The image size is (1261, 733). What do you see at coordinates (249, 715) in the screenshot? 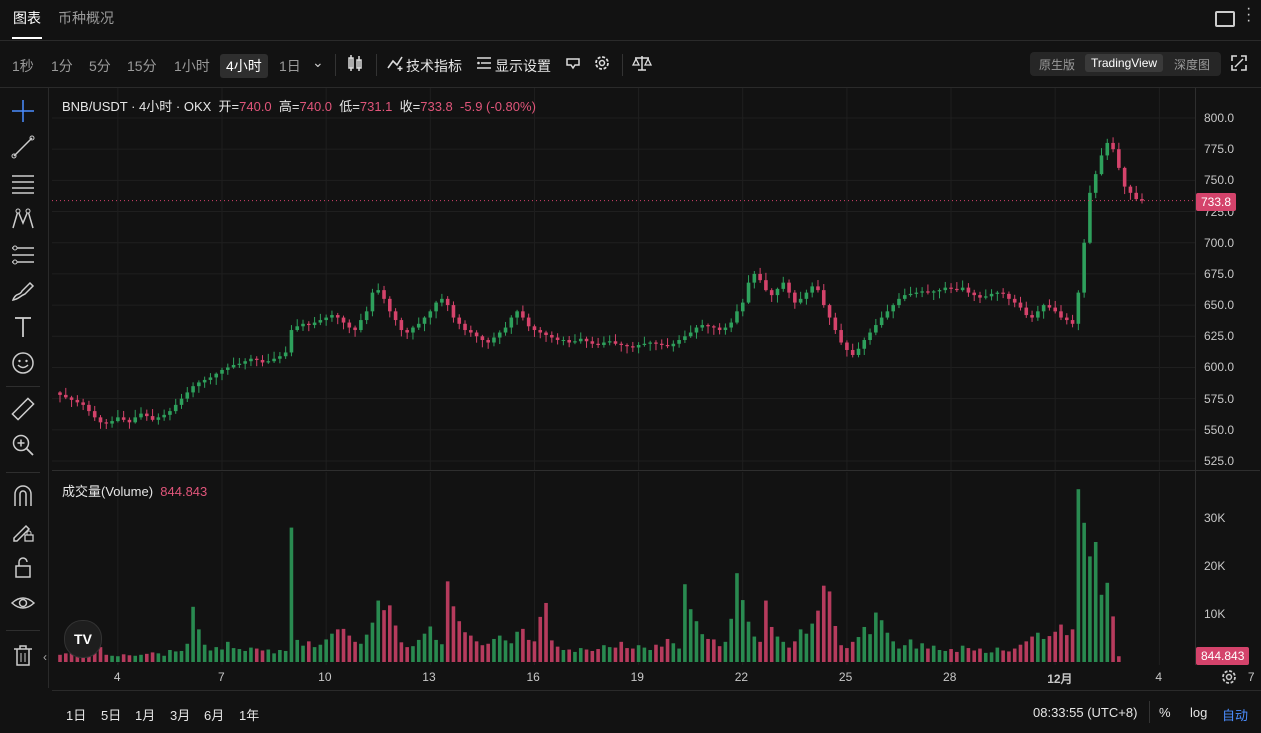
I see `range-1y: 1年` at bounding box center [249, 715].